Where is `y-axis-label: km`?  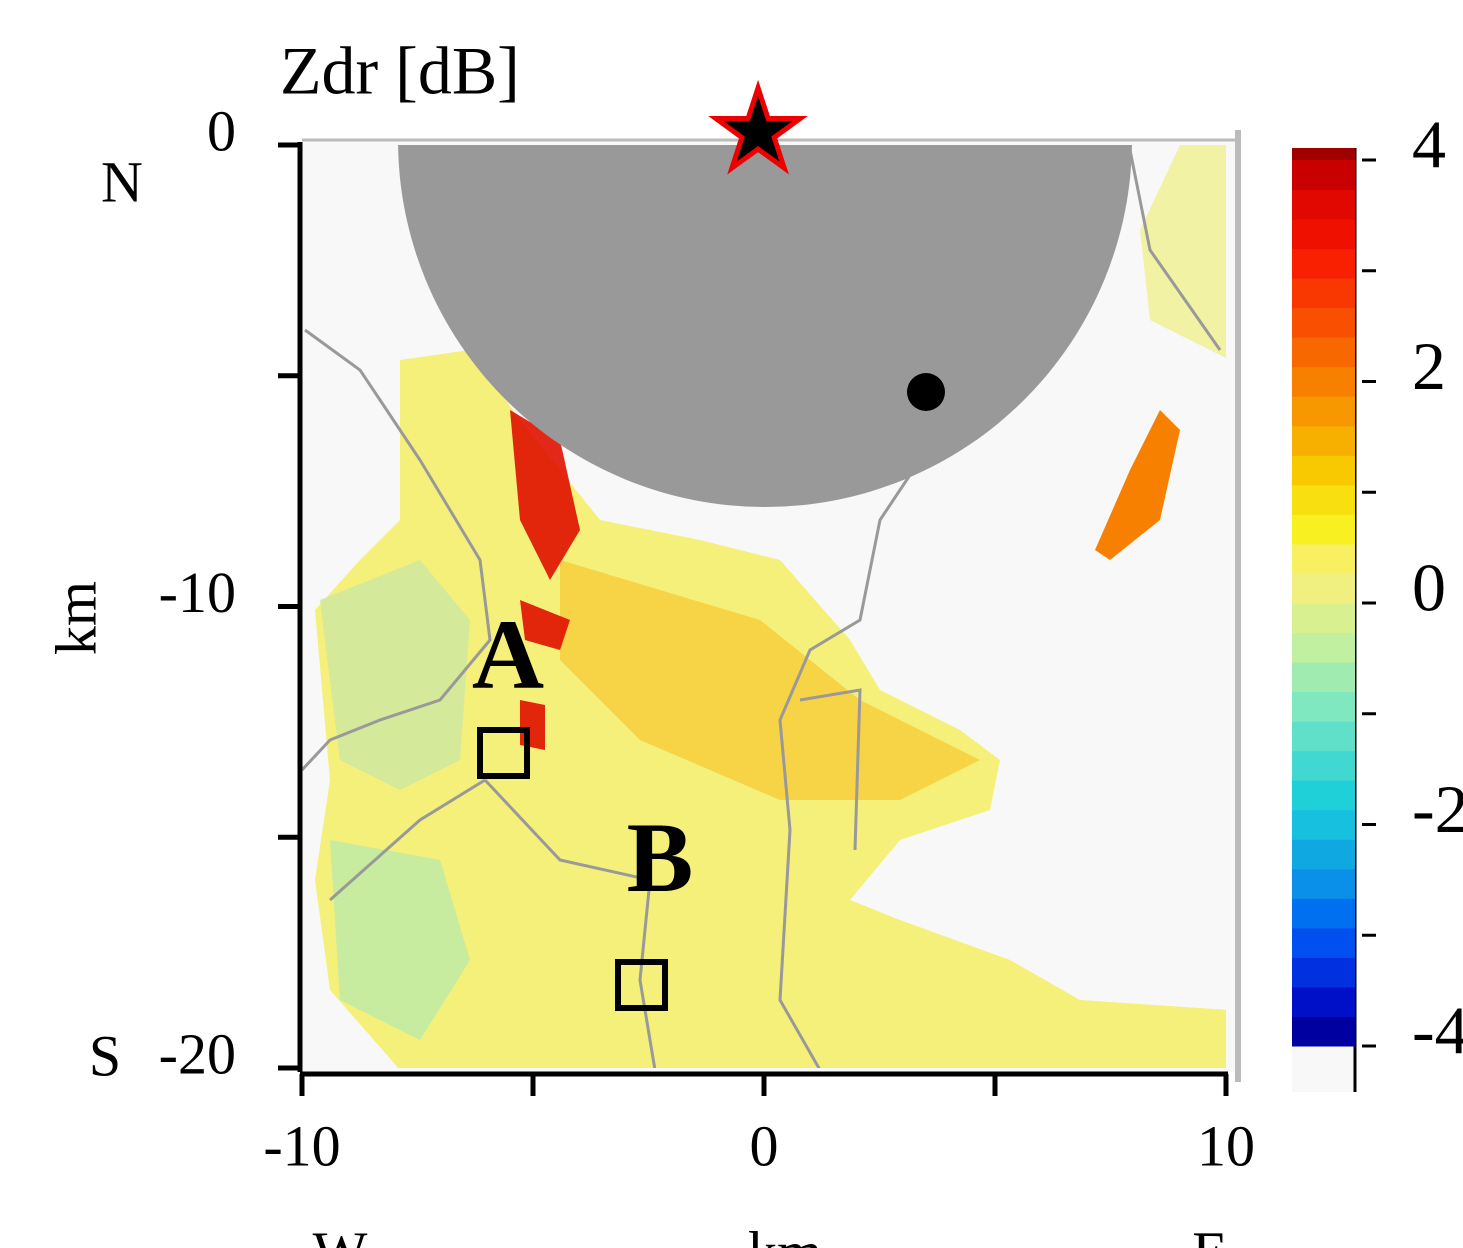
y-axis-label: km is located at coordinates (75, 618).